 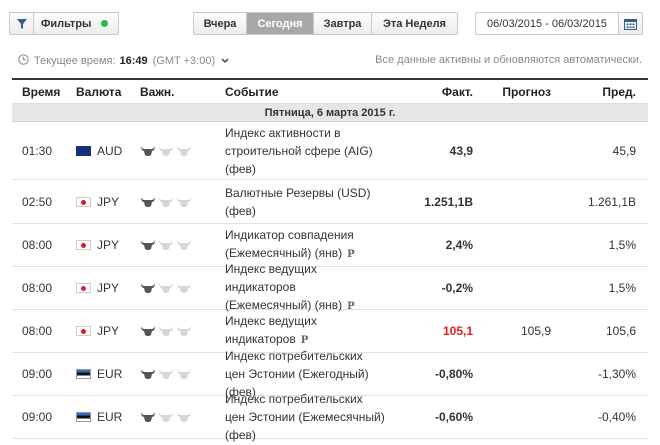 I want to click on row-forecast: 105,9, so click(x=535, y=331).